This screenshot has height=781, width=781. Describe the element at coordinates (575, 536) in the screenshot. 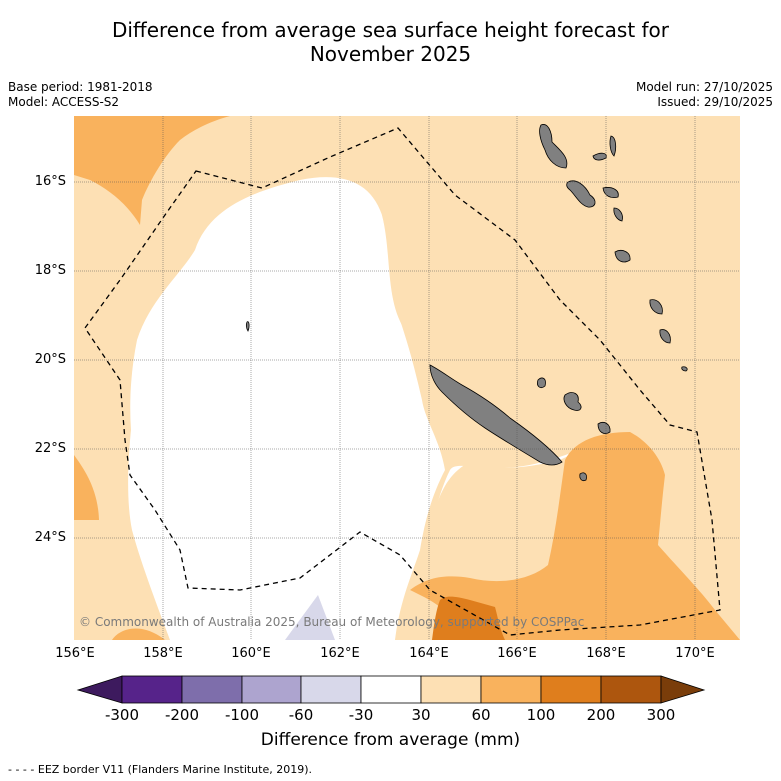

I see `anomaly-region-60-100-south` at that location.